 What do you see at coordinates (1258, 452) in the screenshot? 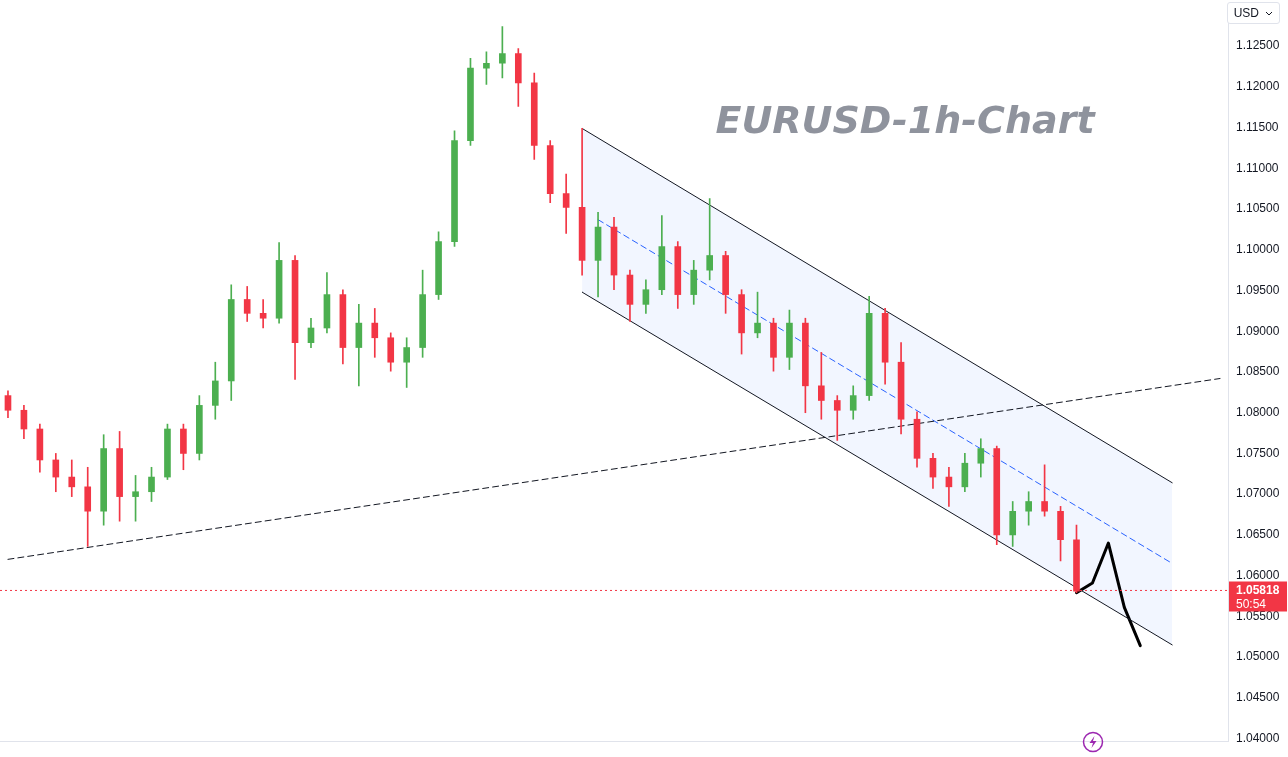
I see `y-tick-label: 1.07500` at bounding box center [1258, 452].